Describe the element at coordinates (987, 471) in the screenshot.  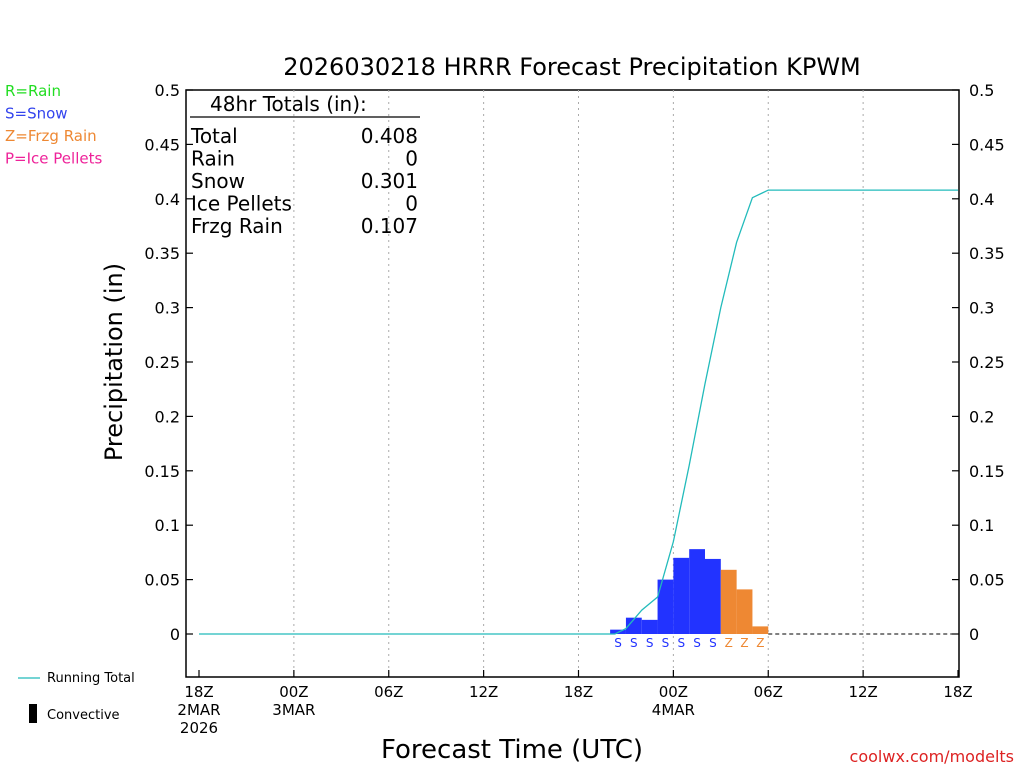
I see `y-tick-label-right: 0.15` at that location.